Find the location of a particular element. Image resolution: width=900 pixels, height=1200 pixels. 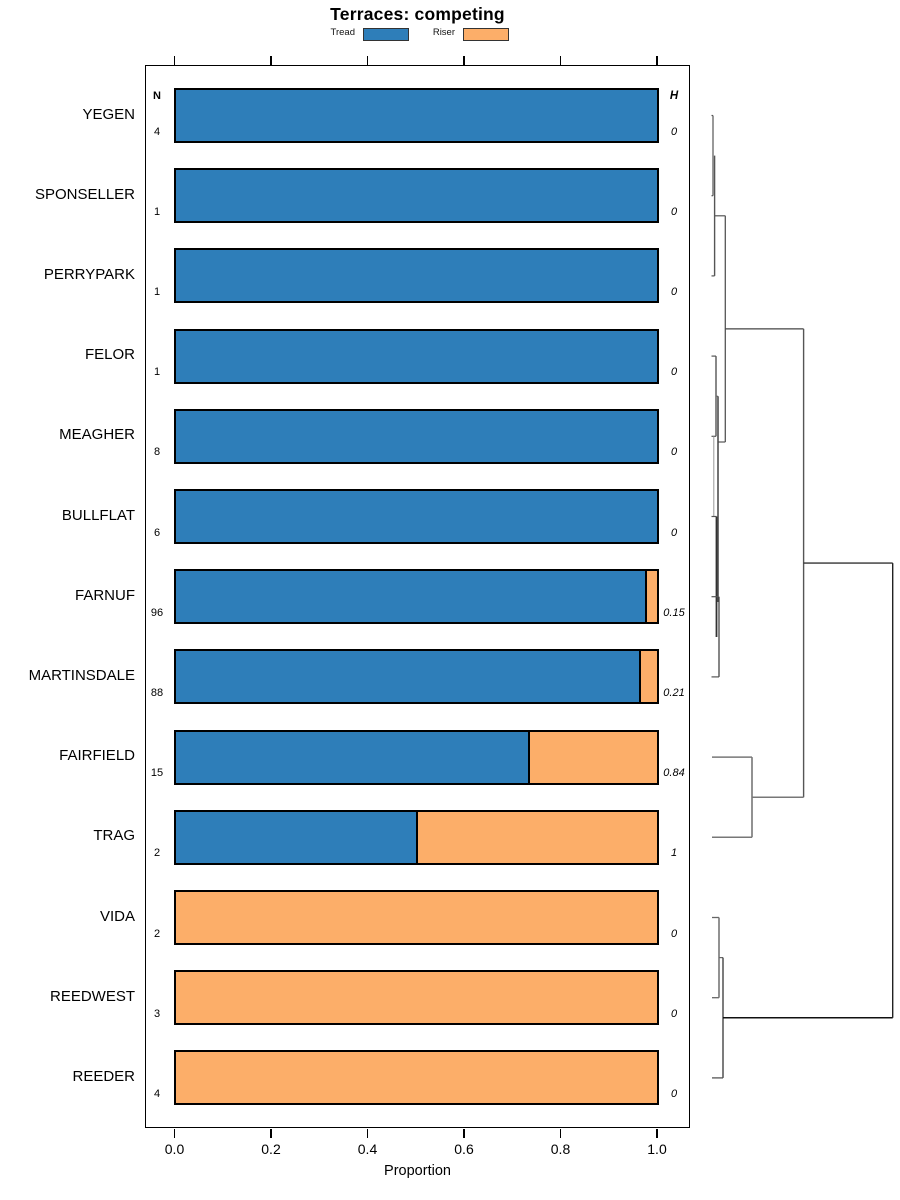

row-label: BULLFLAT is located at coordinates (98, 515).